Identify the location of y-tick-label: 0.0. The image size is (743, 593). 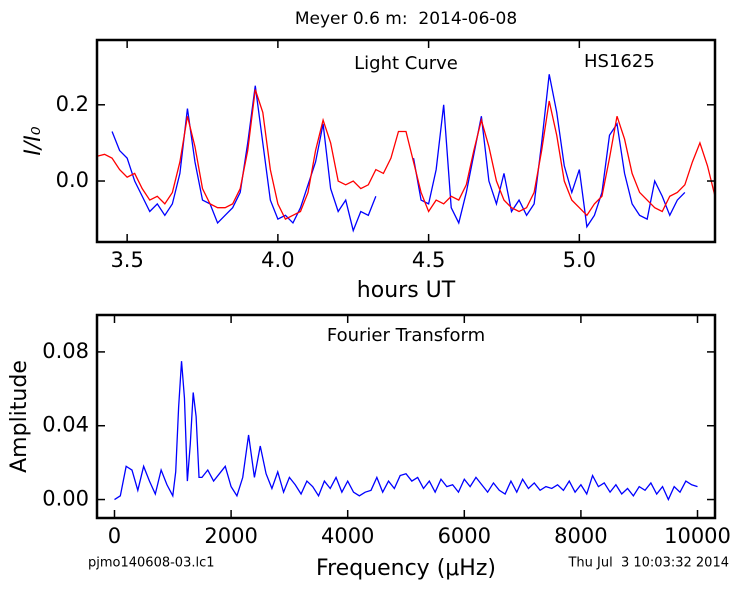
(72, 180).